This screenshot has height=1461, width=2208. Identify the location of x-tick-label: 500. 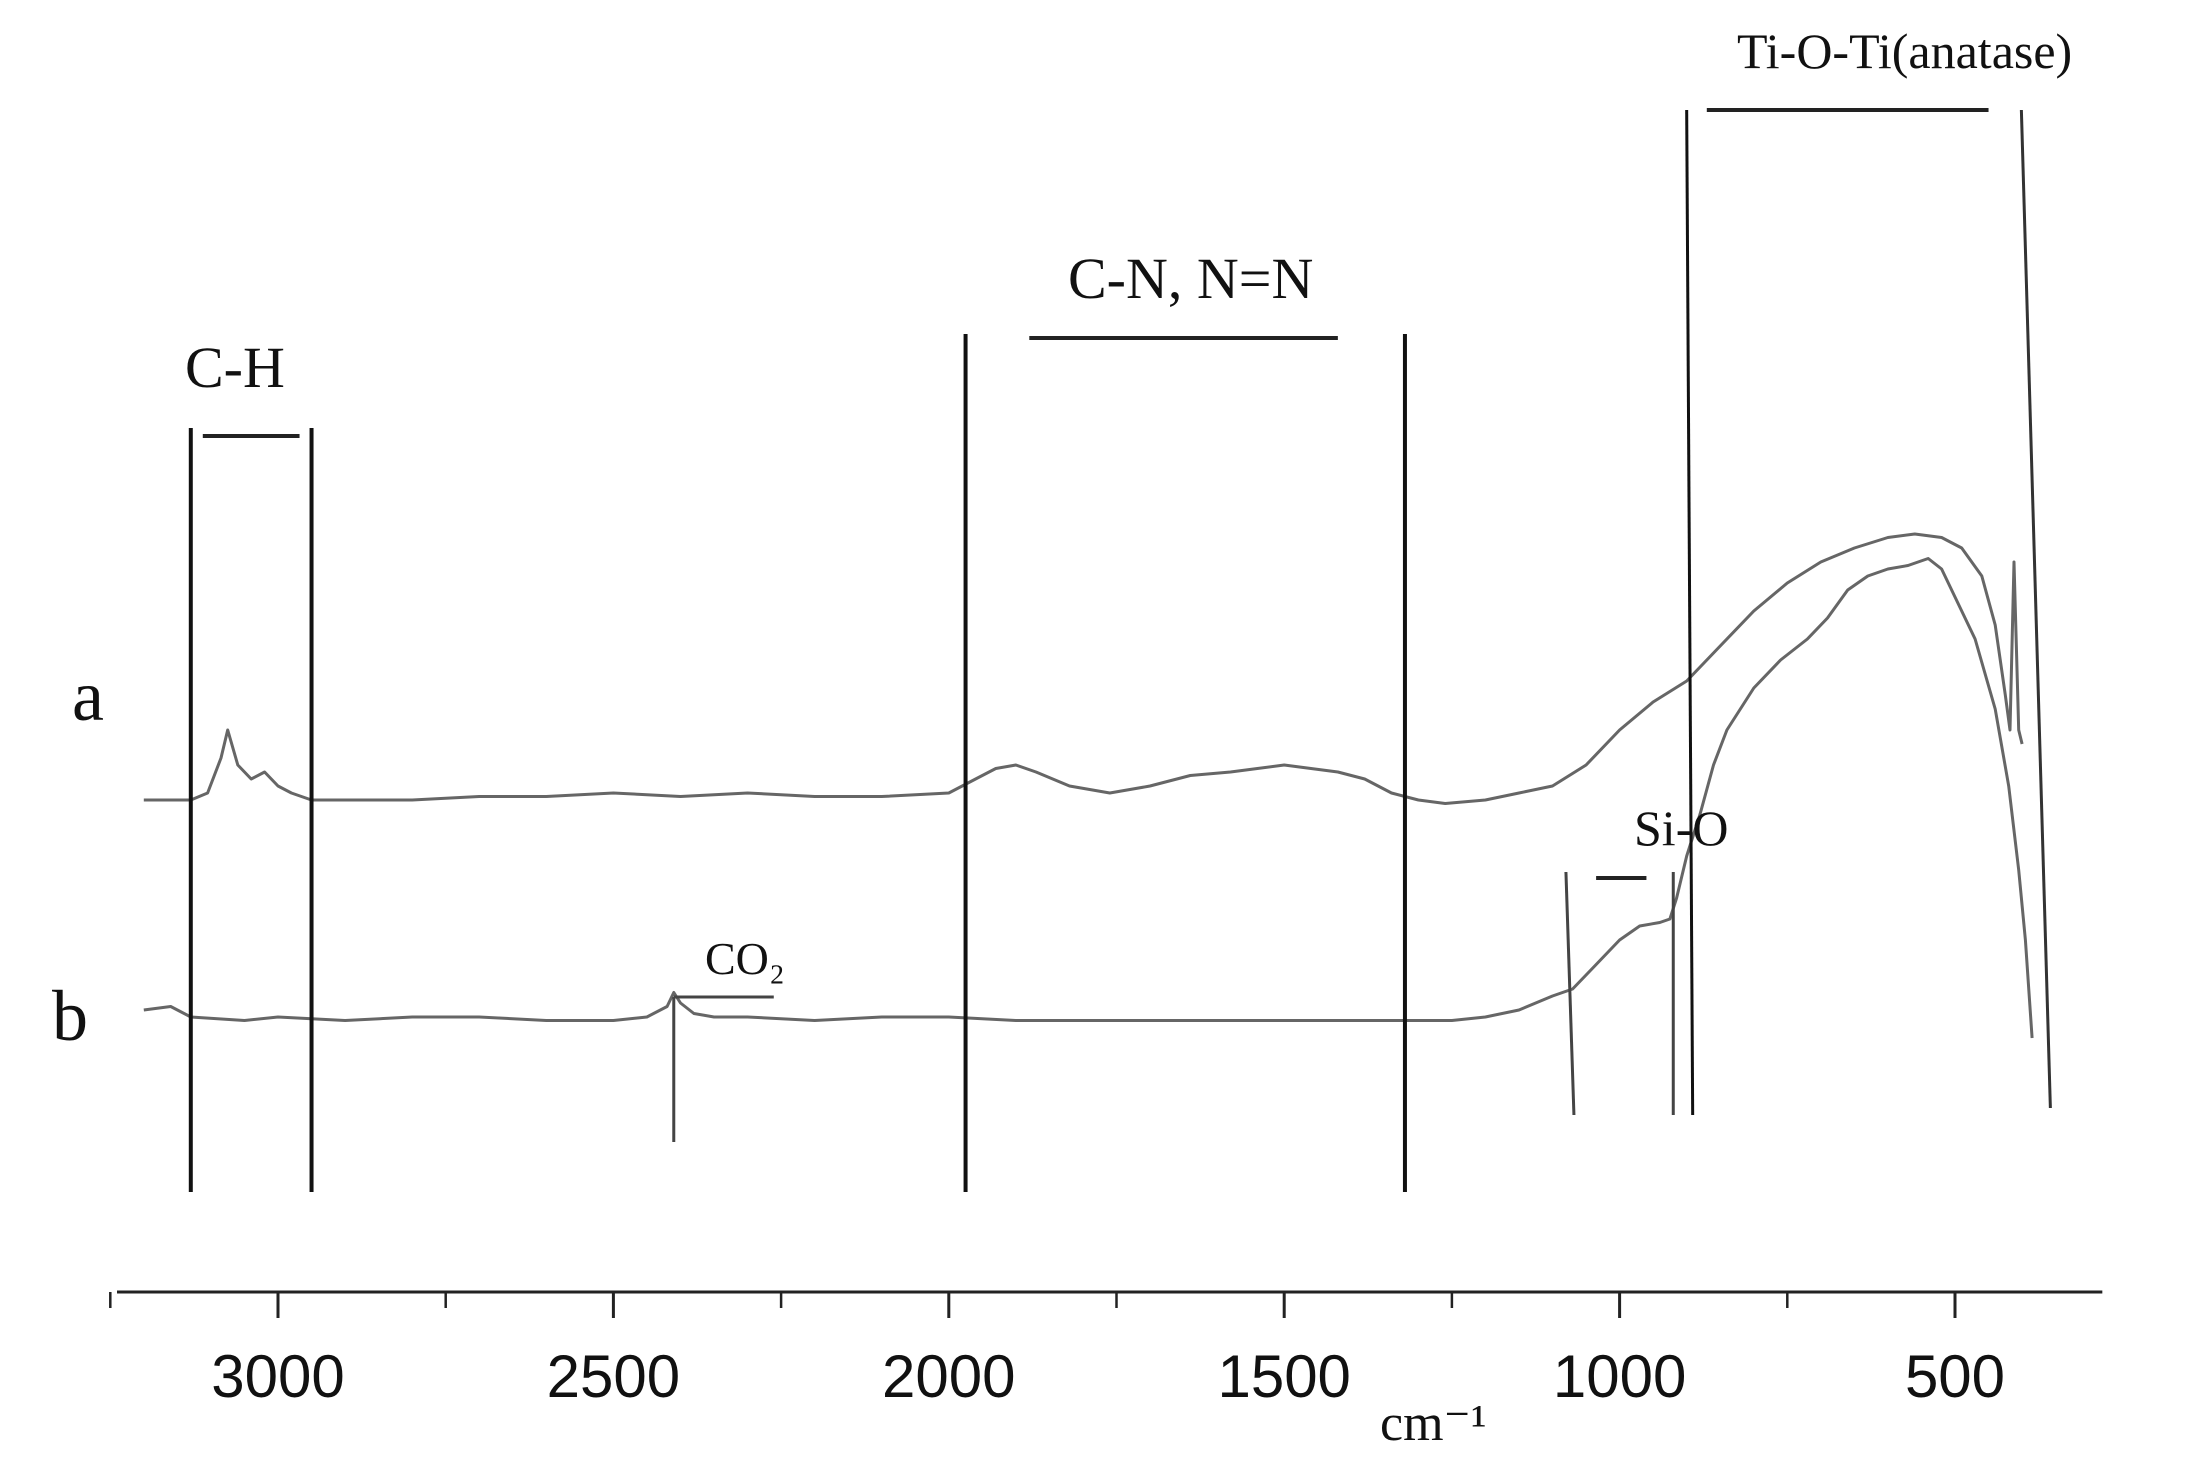
(1955, 1376).